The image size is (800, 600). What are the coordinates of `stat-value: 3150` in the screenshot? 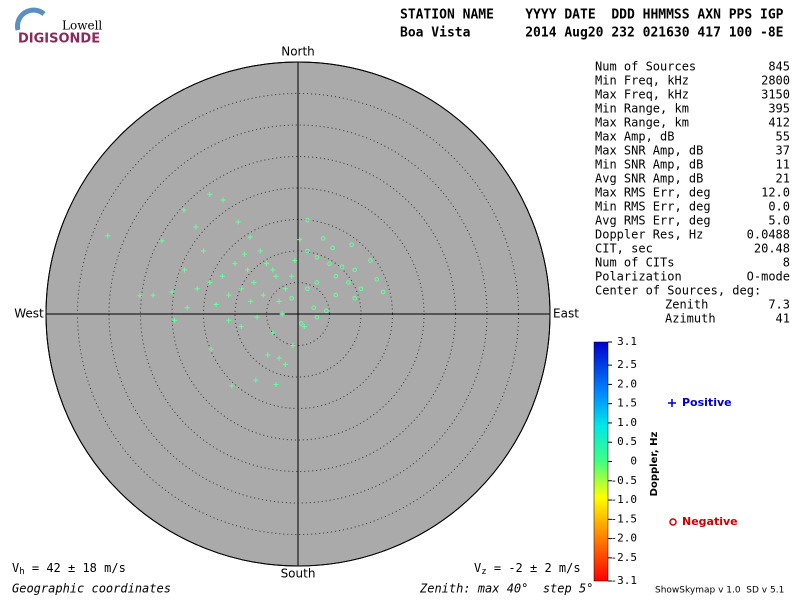 It's located at (775, 95).